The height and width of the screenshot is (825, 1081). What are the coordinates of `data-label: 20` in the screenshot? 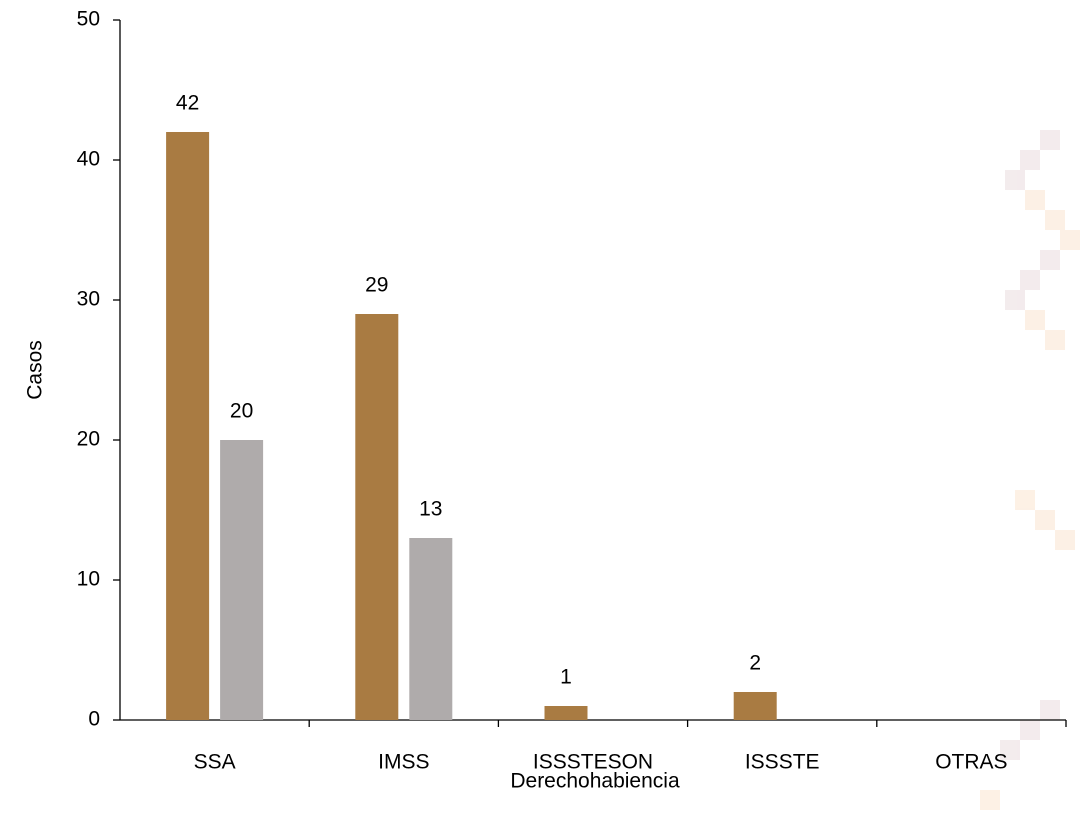 It's located at (241, 411).